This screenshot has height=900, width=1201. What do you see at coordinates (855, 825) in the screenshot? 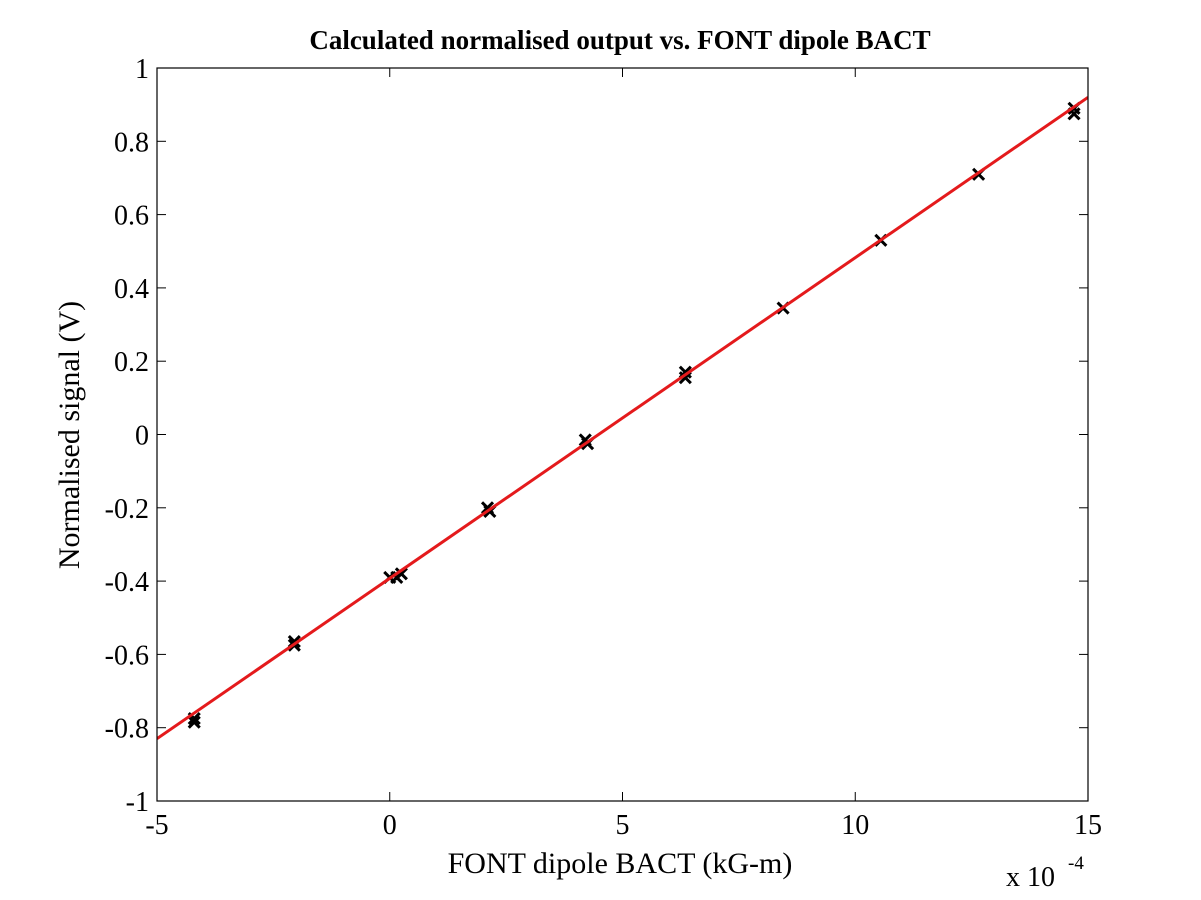
I see `x-tick-label: 10` at bounding box center [855, 825].